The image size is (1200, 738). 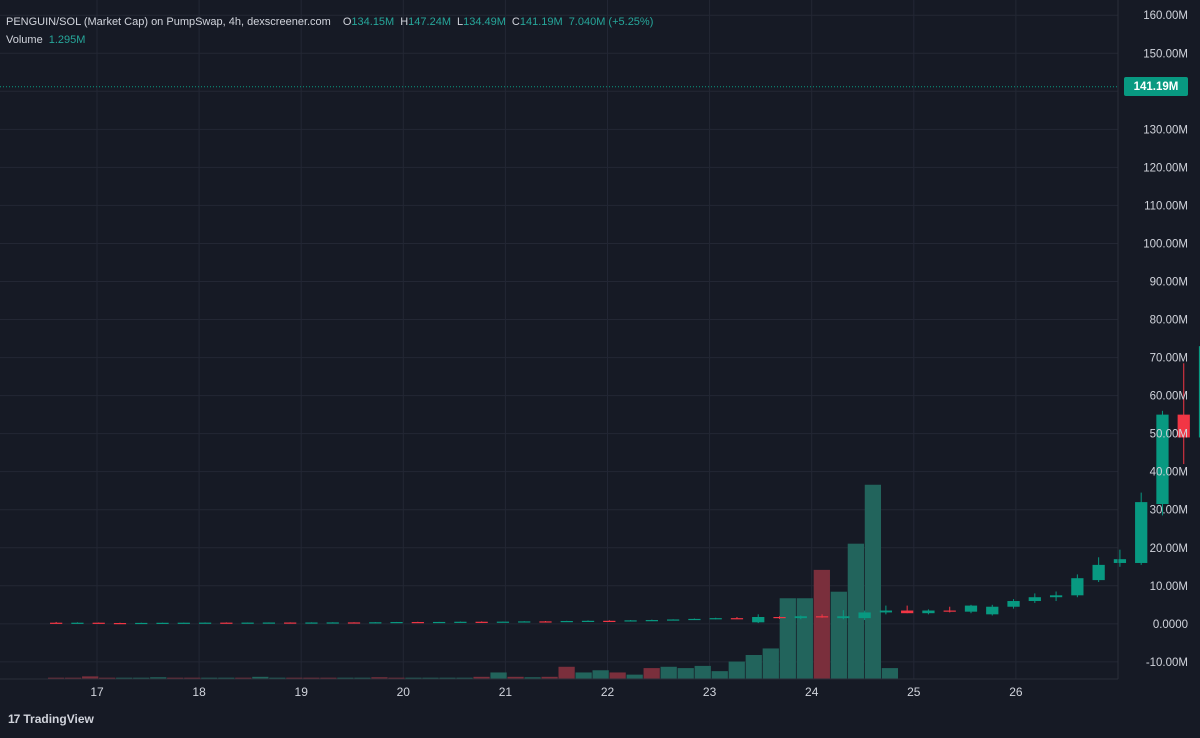 What do you see at coordinates (1169, 511) in the screenshot?
I see `price-tick-label: 30.00M` at bounding box center [1169, 511].